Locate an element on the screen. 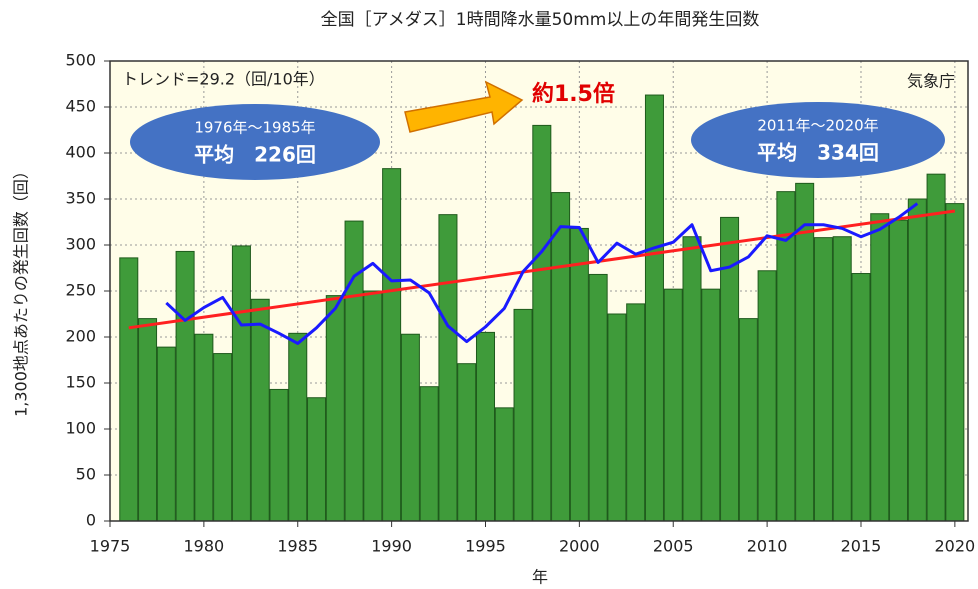 This screenshot has height=589, width=978. y-tick-label: 50 is located at coordinates (86, 474).